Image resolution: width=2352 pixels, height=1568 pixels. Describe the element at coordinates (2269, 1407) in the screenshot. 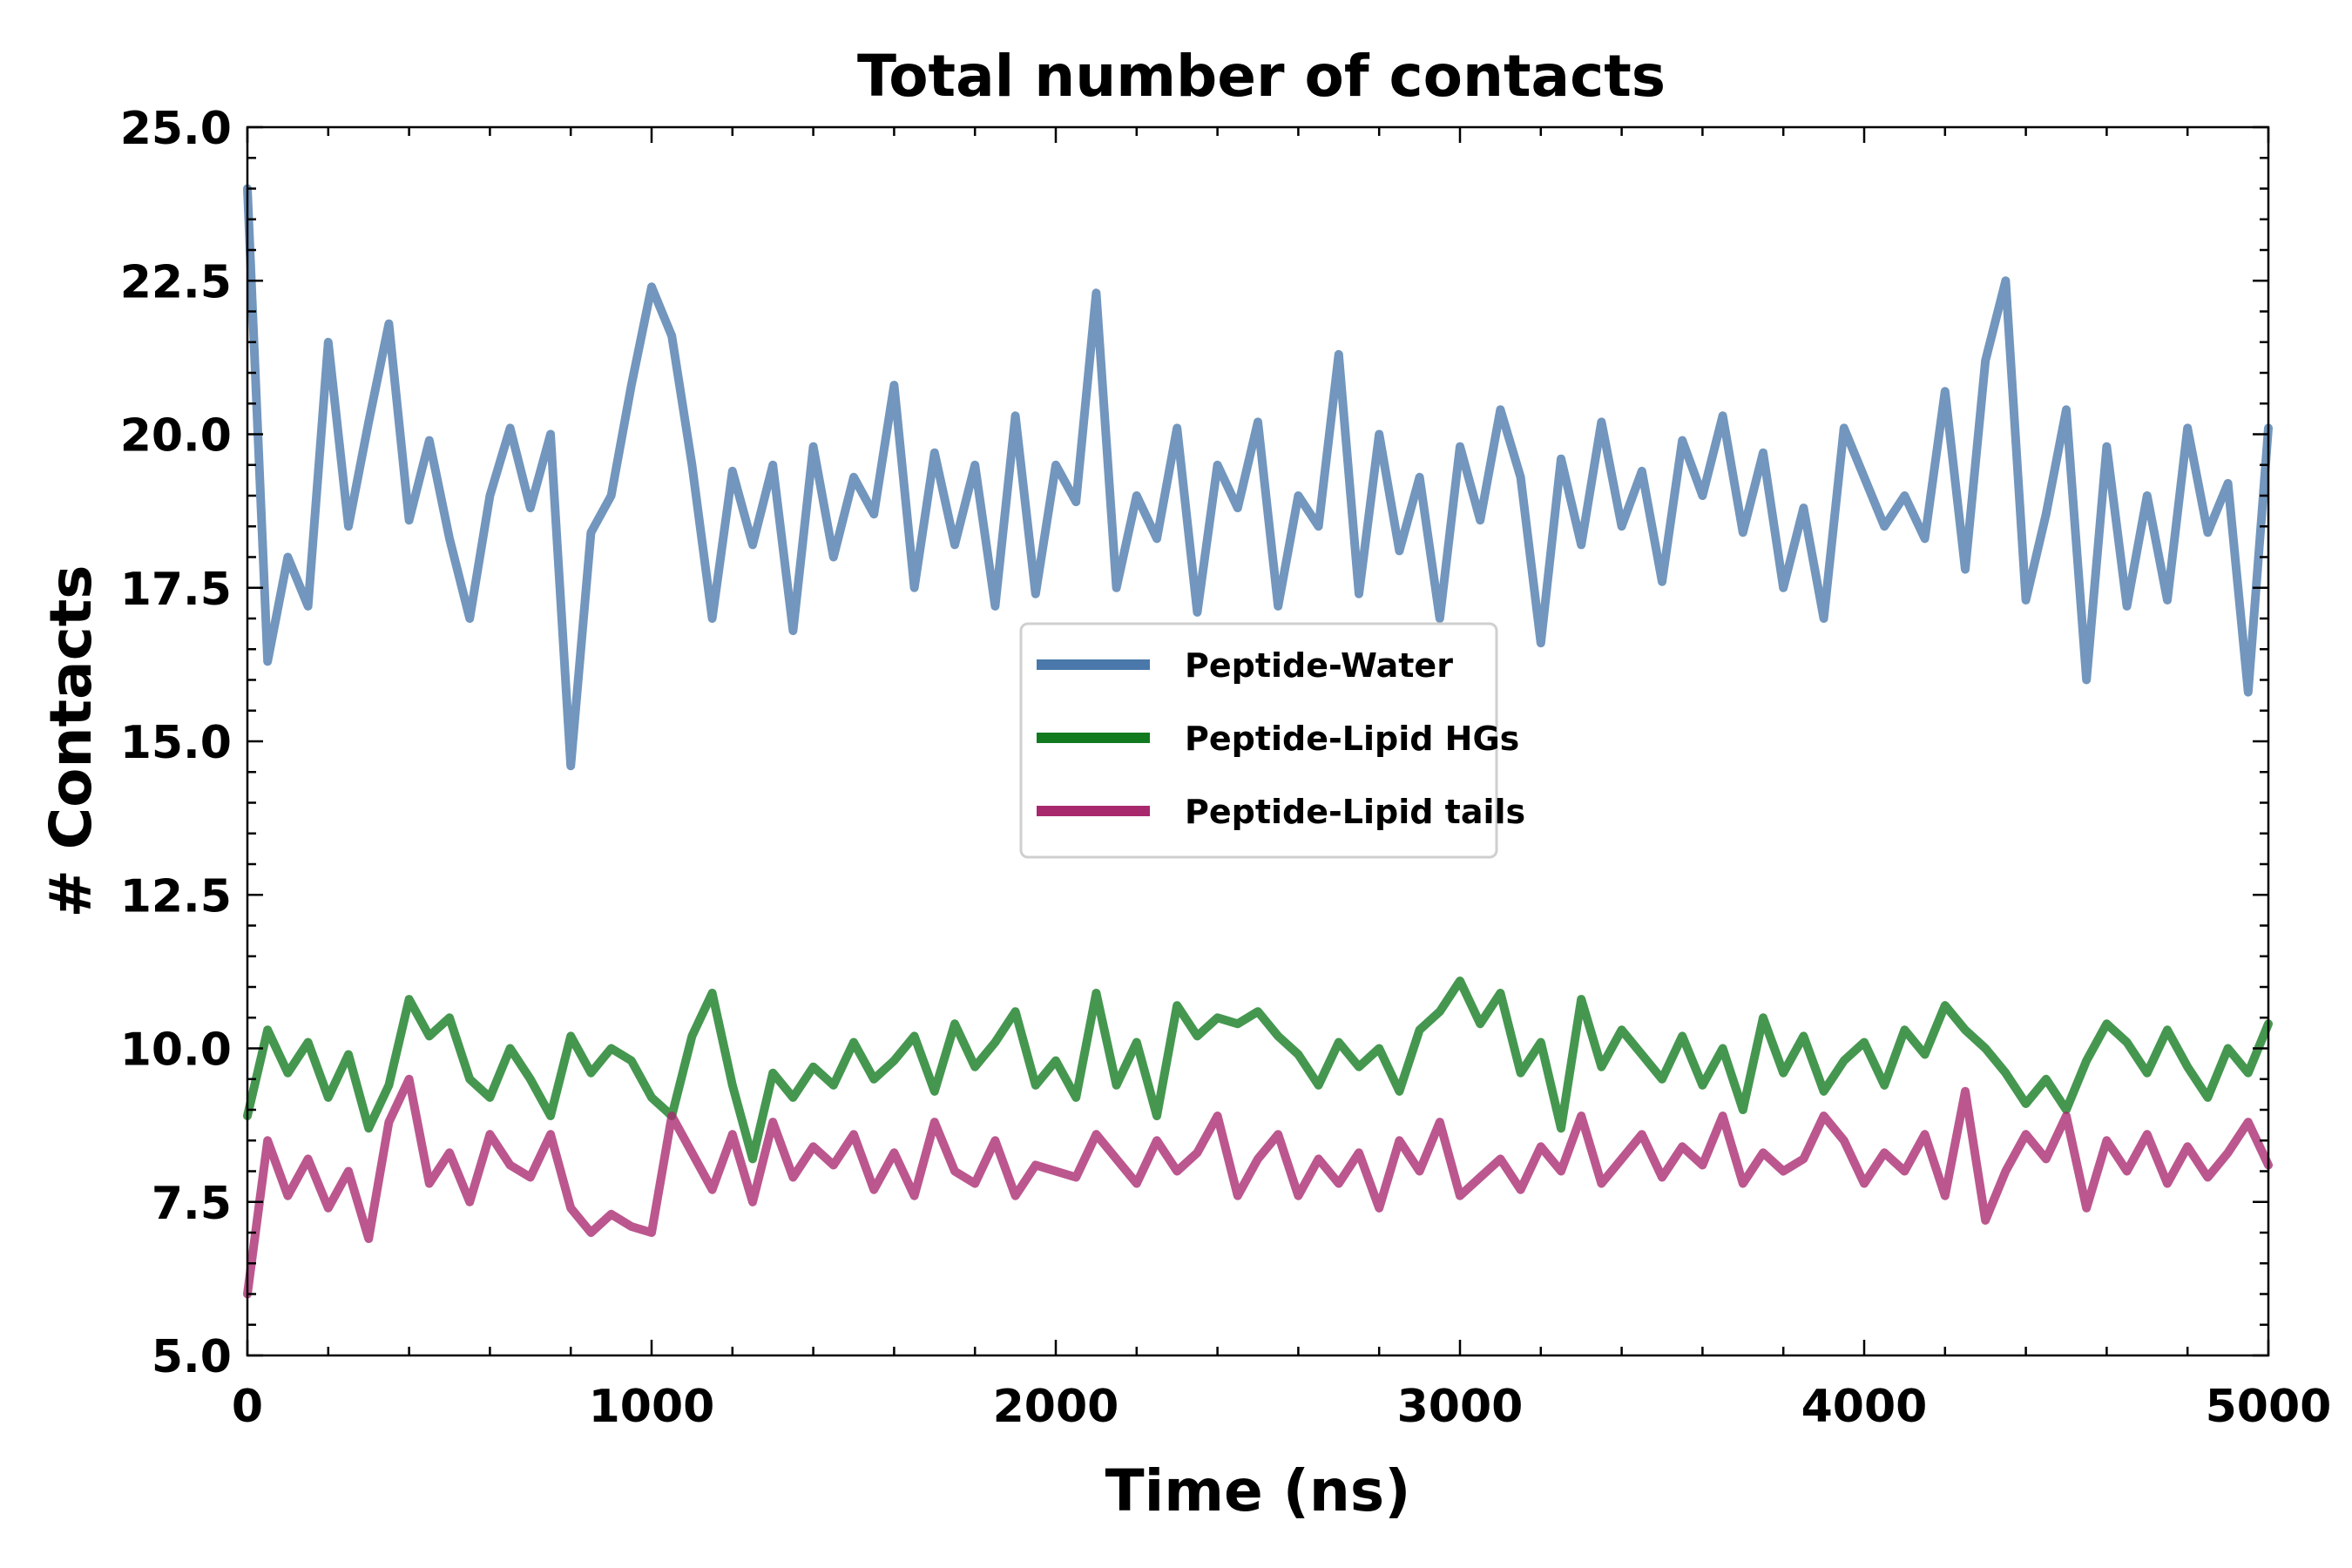

I see `x-tick-label: 5000` at that location.